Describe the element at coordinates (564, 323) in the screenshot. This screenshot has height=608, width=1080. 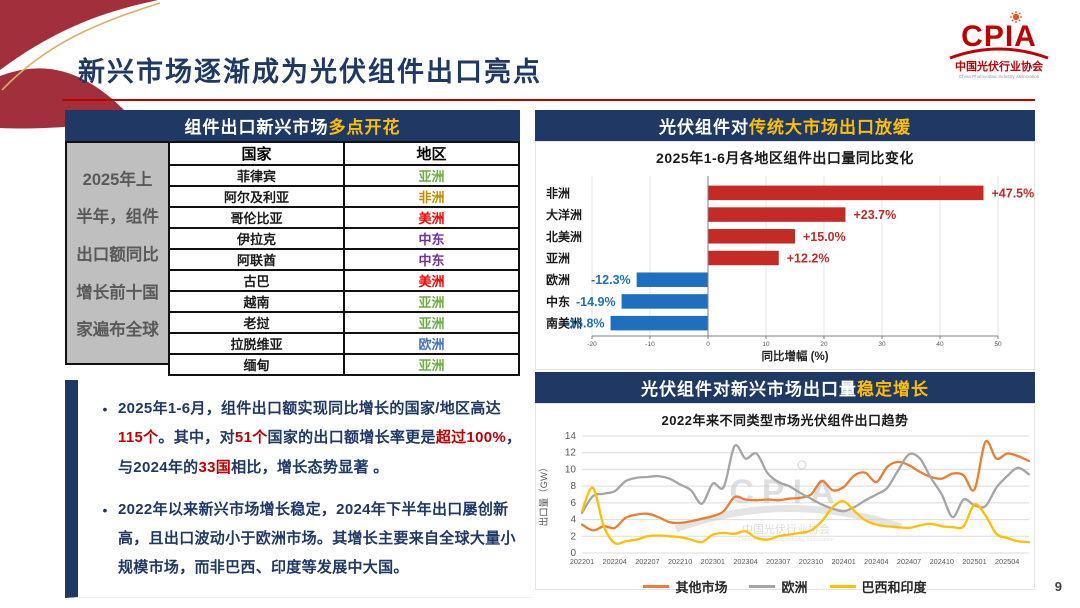
I see `bar-category-label: 南美洲` at that location.